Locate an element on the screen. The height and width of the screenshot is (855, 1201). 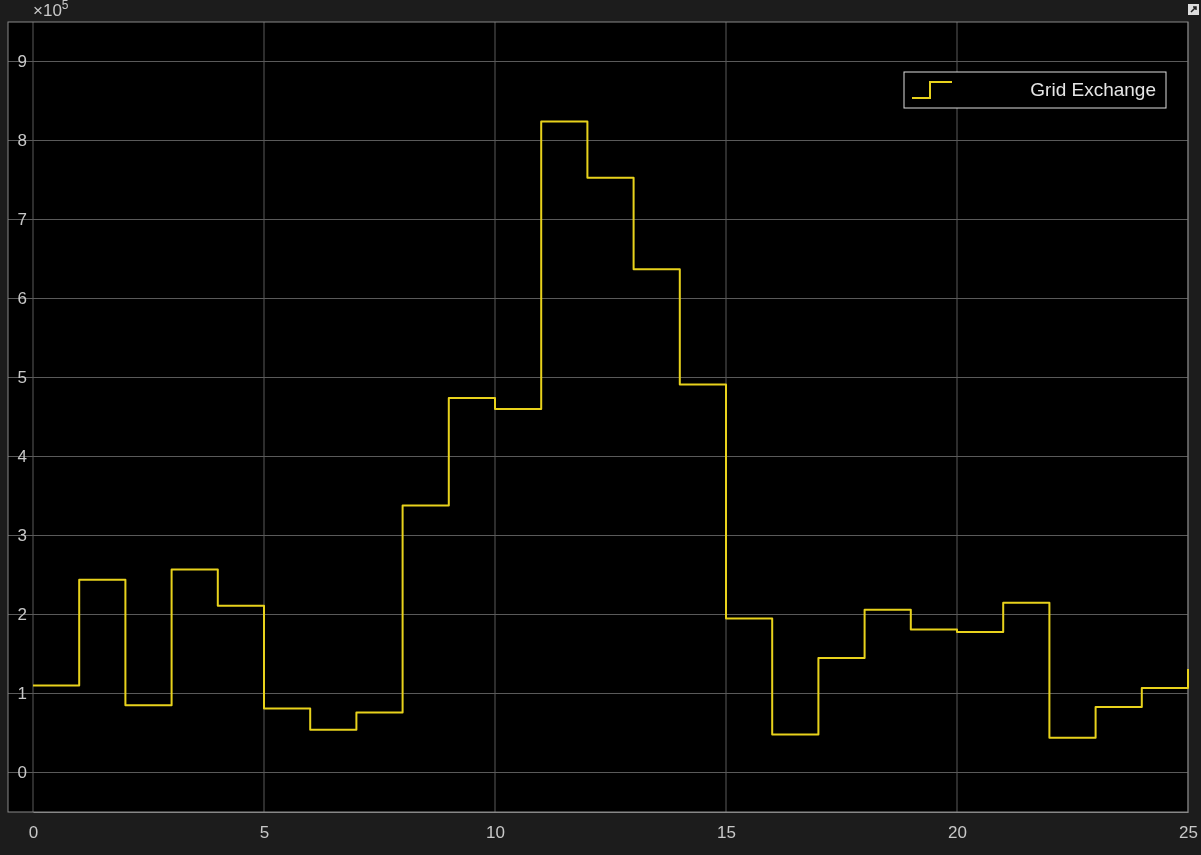
x-tick-label: 15 is located at coordinates (726, 833).